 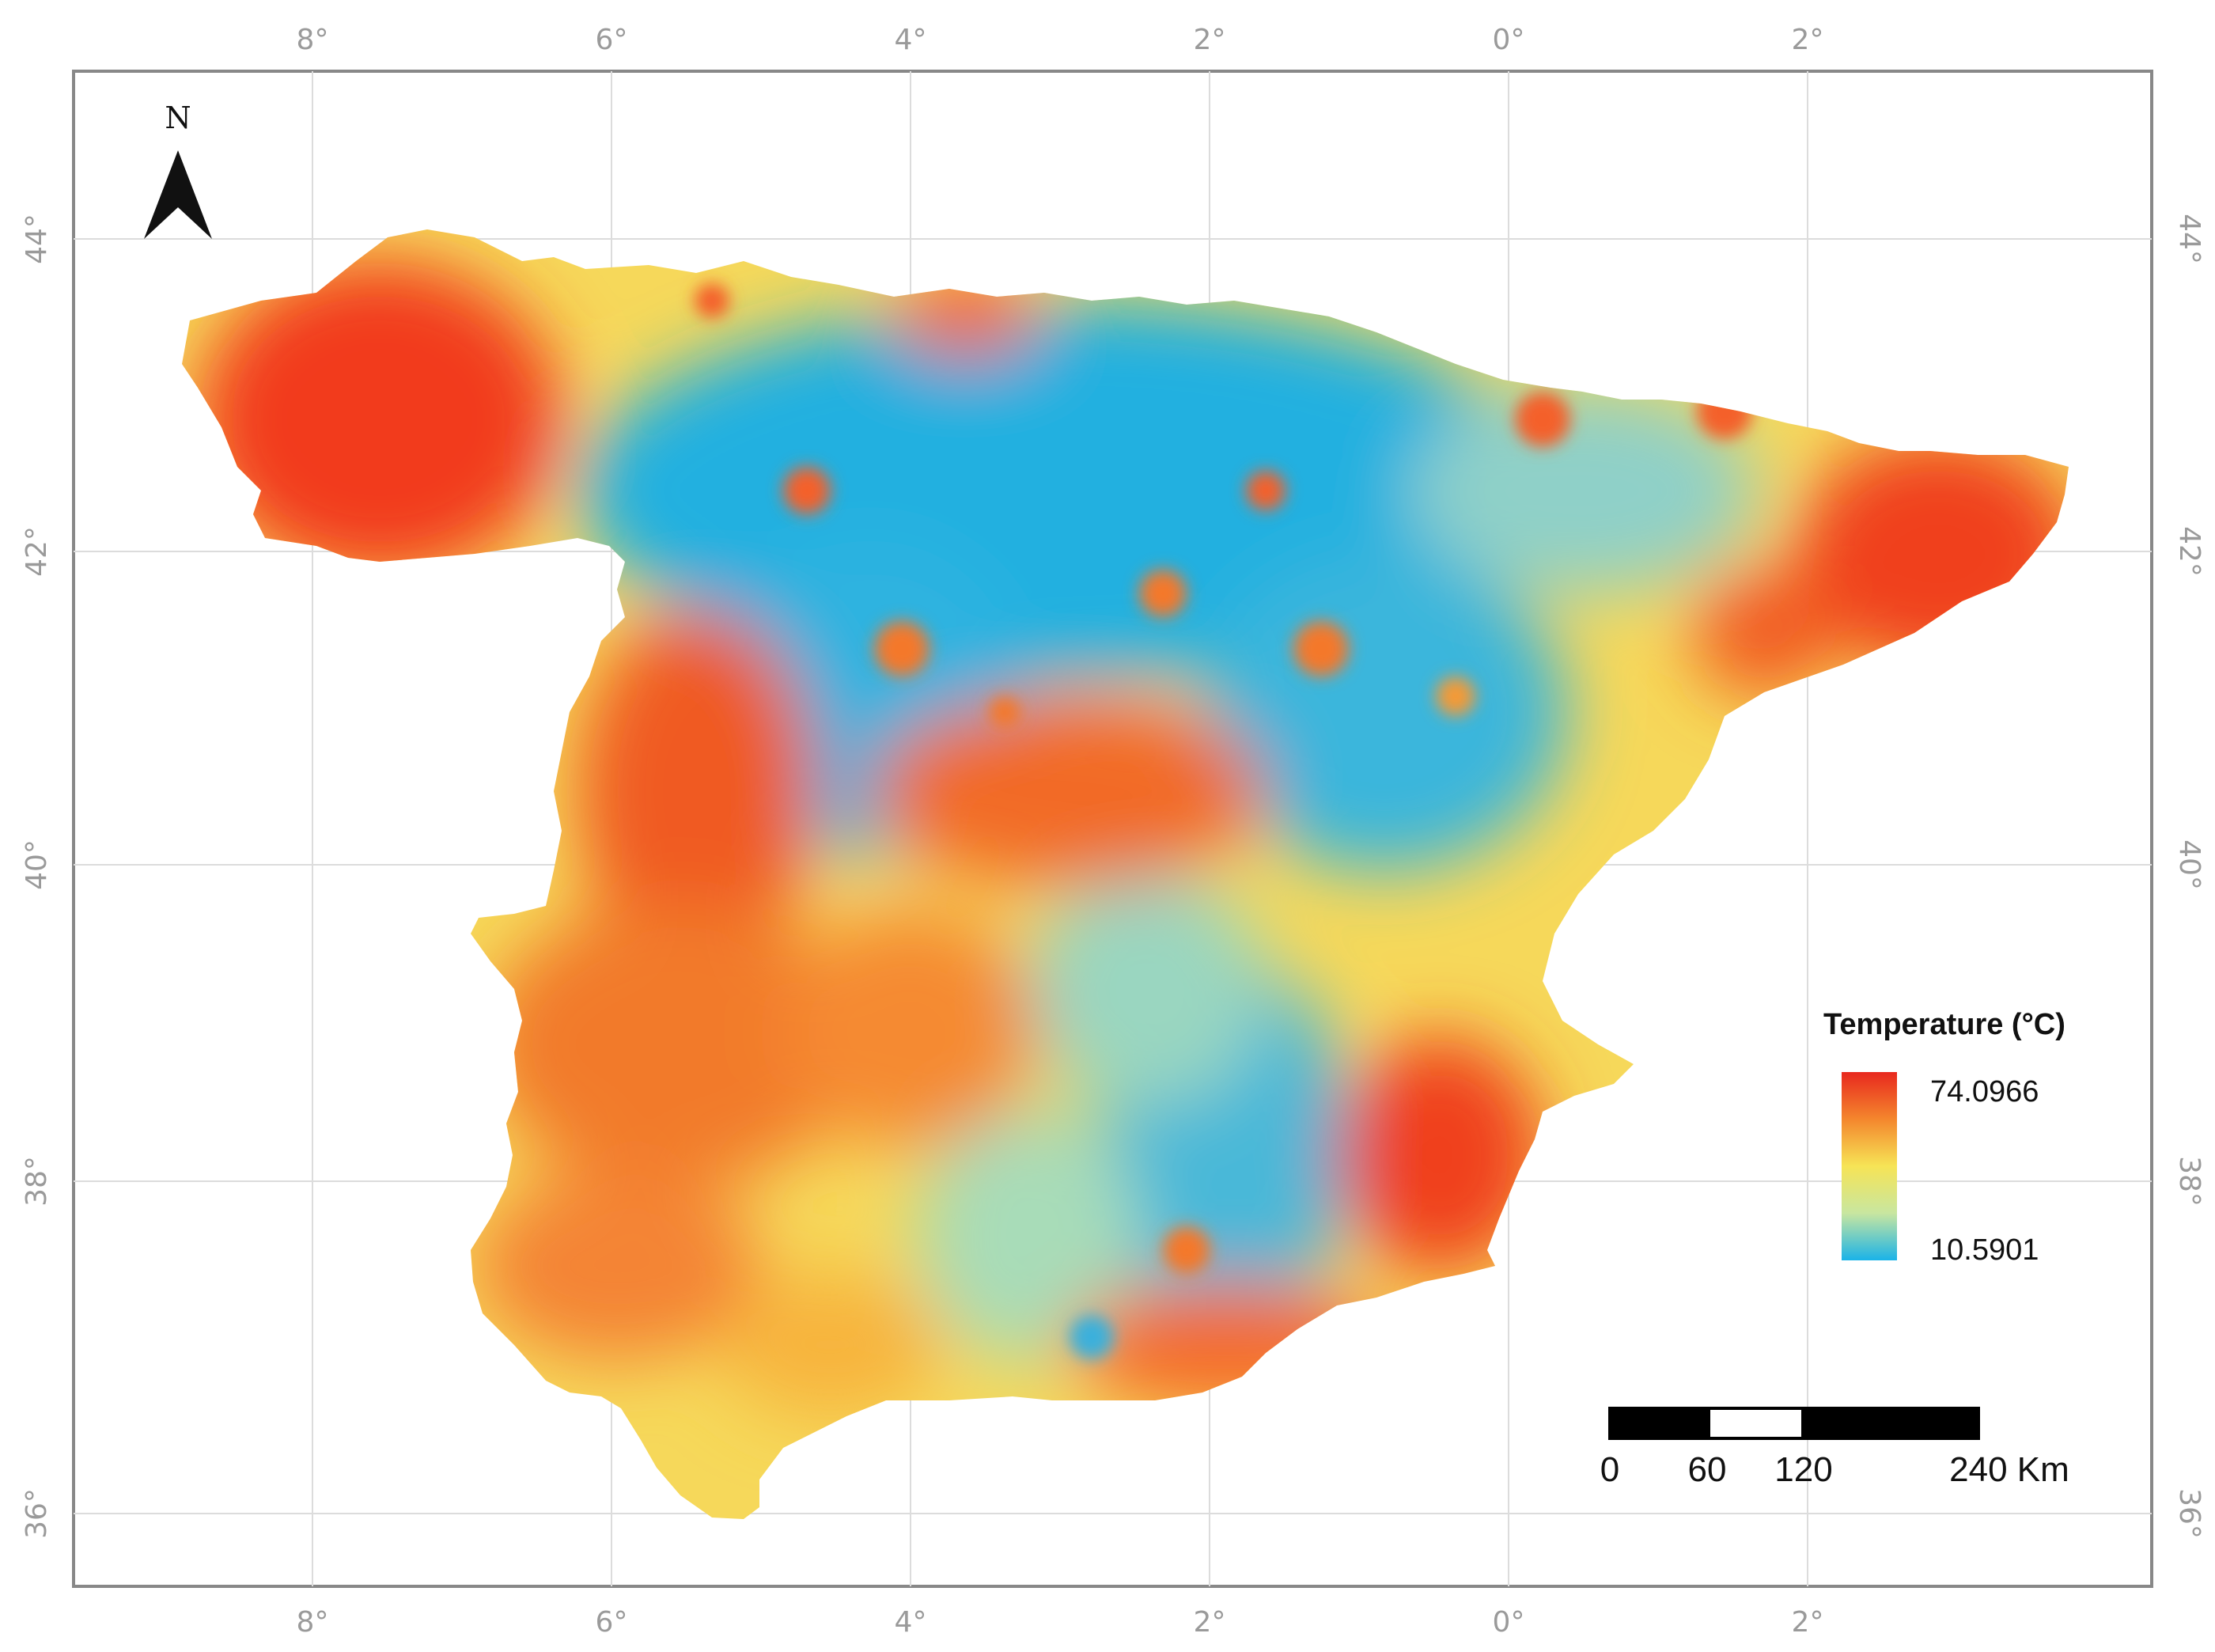 What do you see at coordinates (1944, 1024) in the screenshot?
I see `legend-title: Temperature (°C)` at bounding box center [1944, 1024].